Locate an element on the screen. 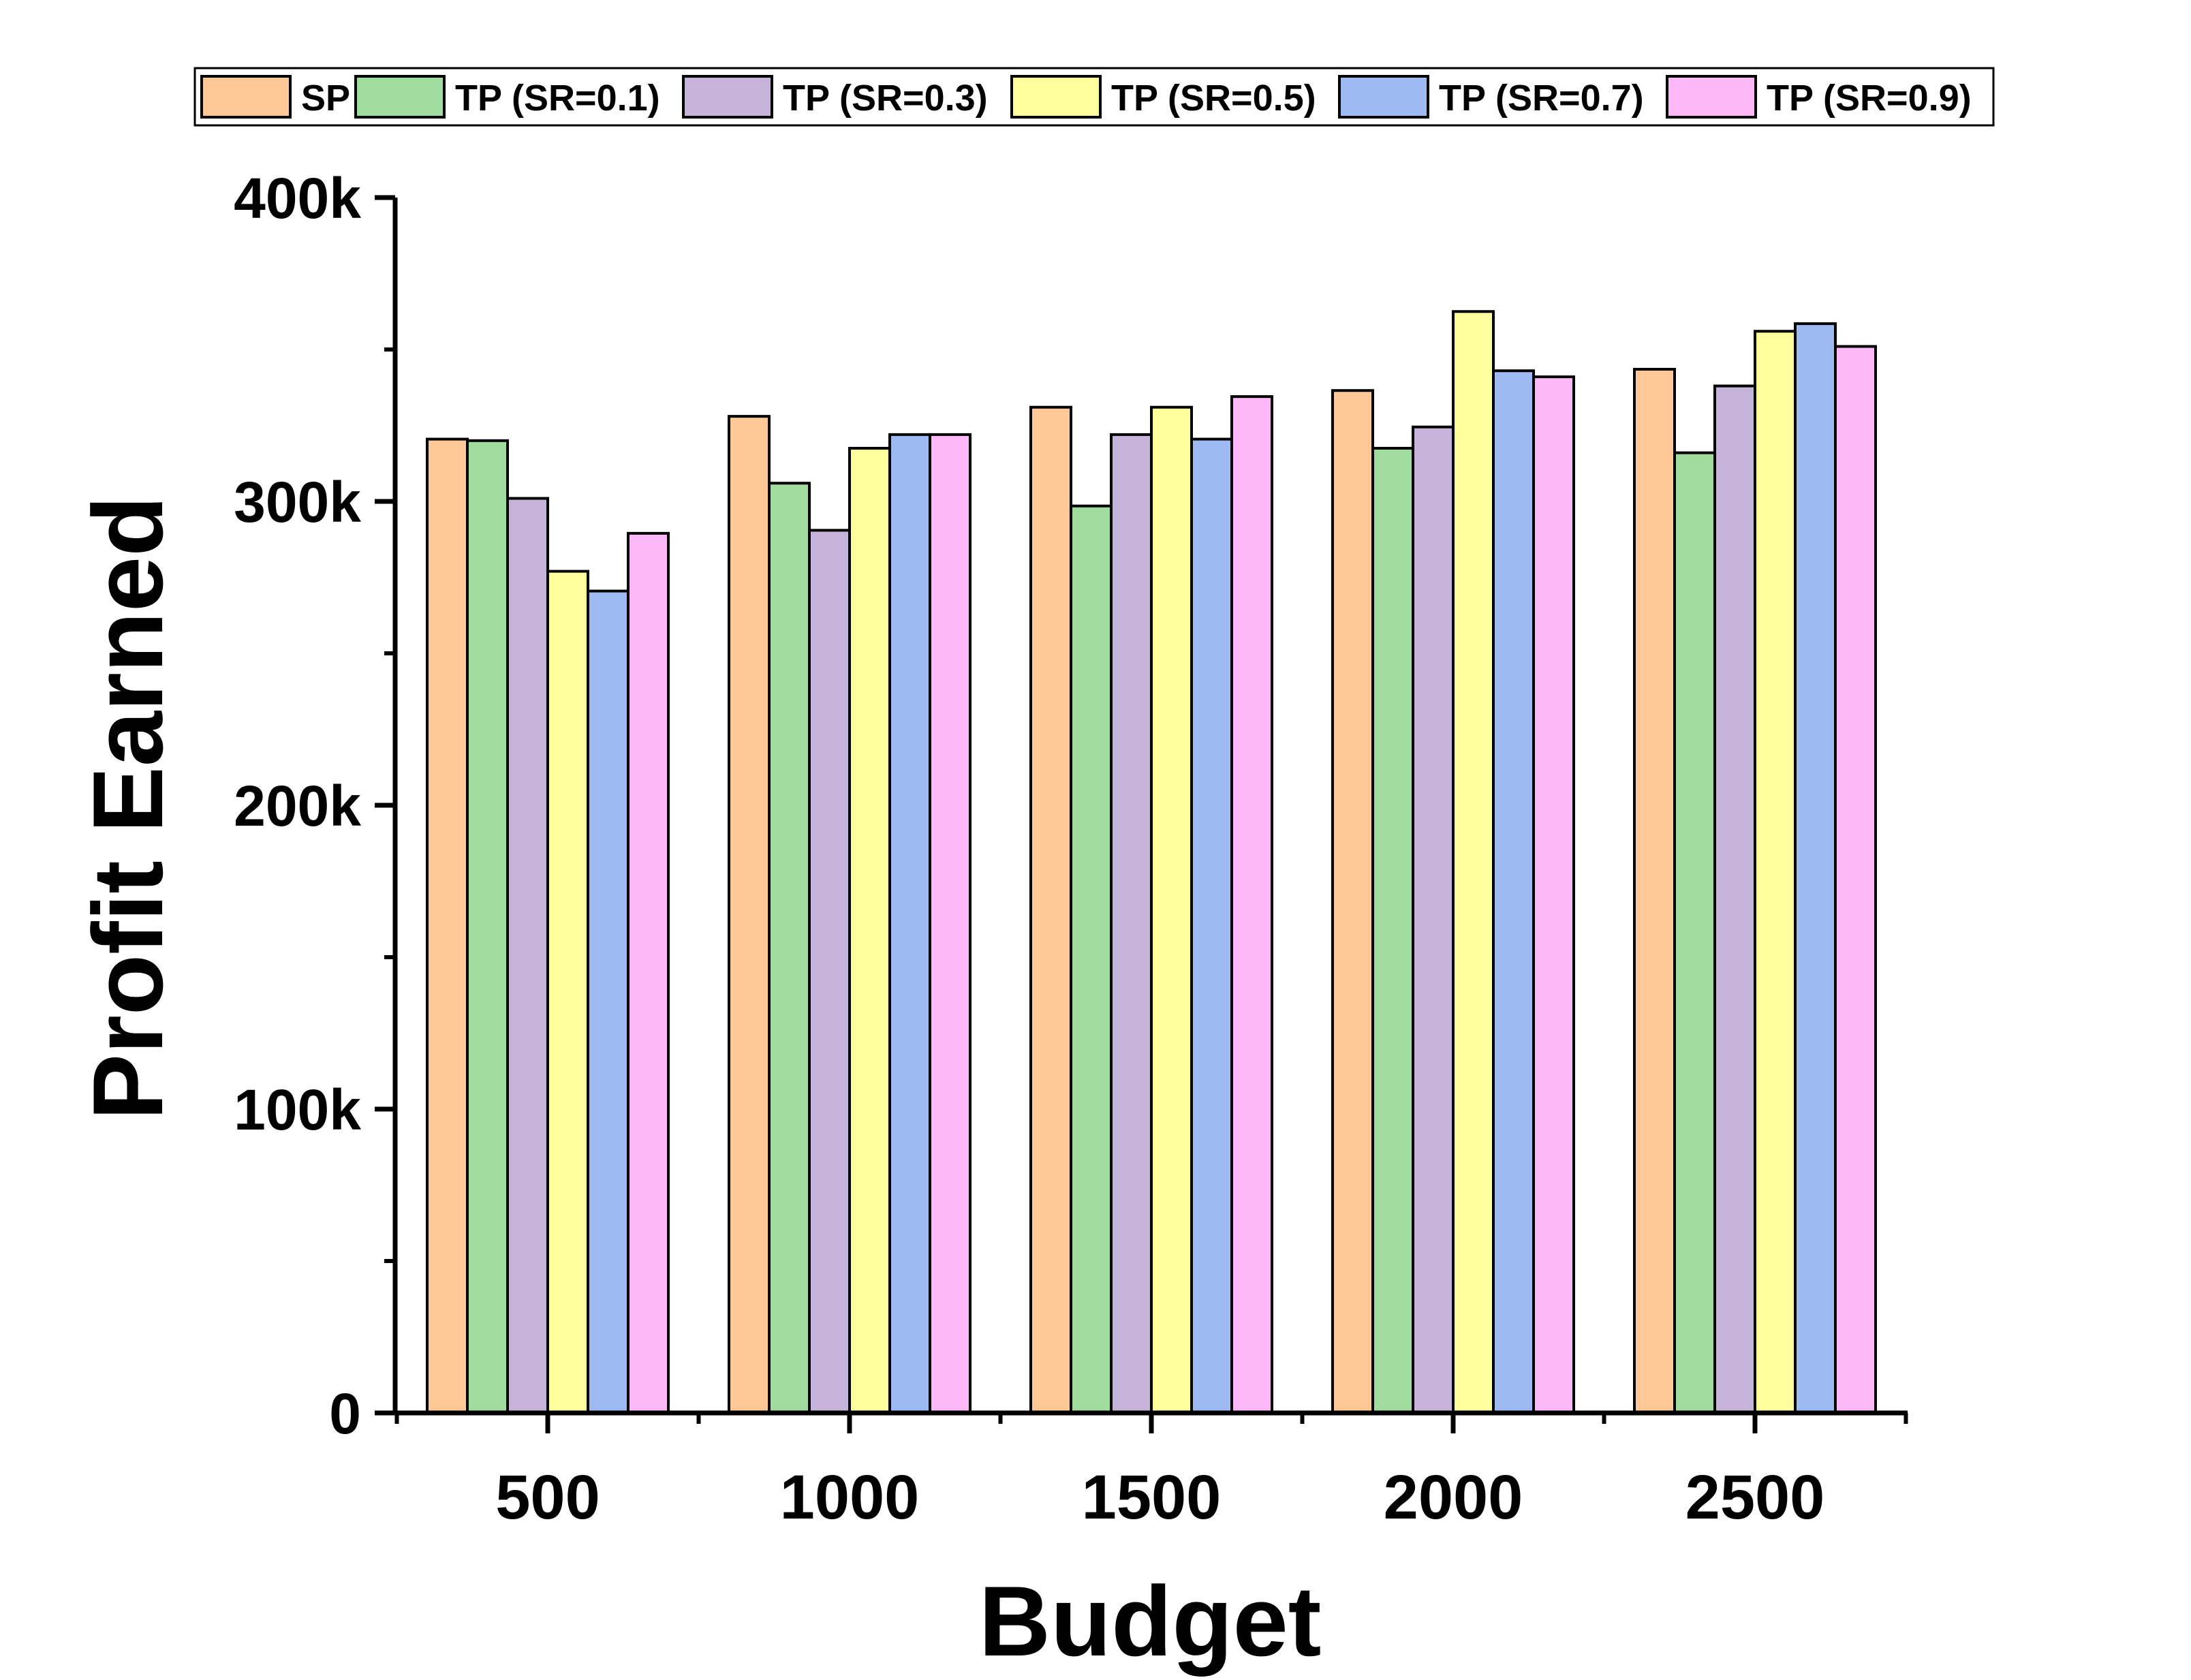 Image resolution: width=2191 pixels, height=1680 pixels. y-tick-label: 300k is located at coordinates (297, 502).